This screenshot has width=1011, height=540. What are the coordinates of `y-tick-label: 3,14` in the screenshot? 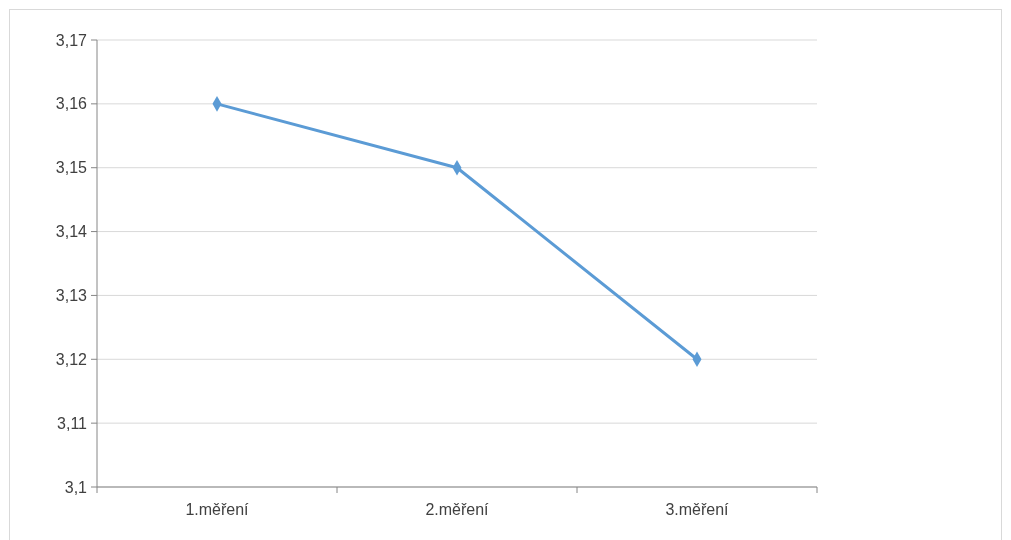 It's located at (71, 232).